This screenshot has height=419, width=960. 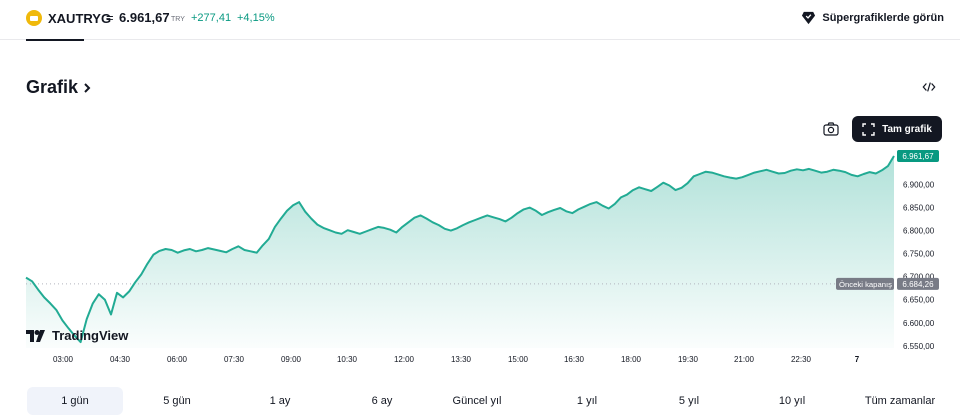 I want to click on symbol-name: XAUTRYG, so click(x=80, y=18).